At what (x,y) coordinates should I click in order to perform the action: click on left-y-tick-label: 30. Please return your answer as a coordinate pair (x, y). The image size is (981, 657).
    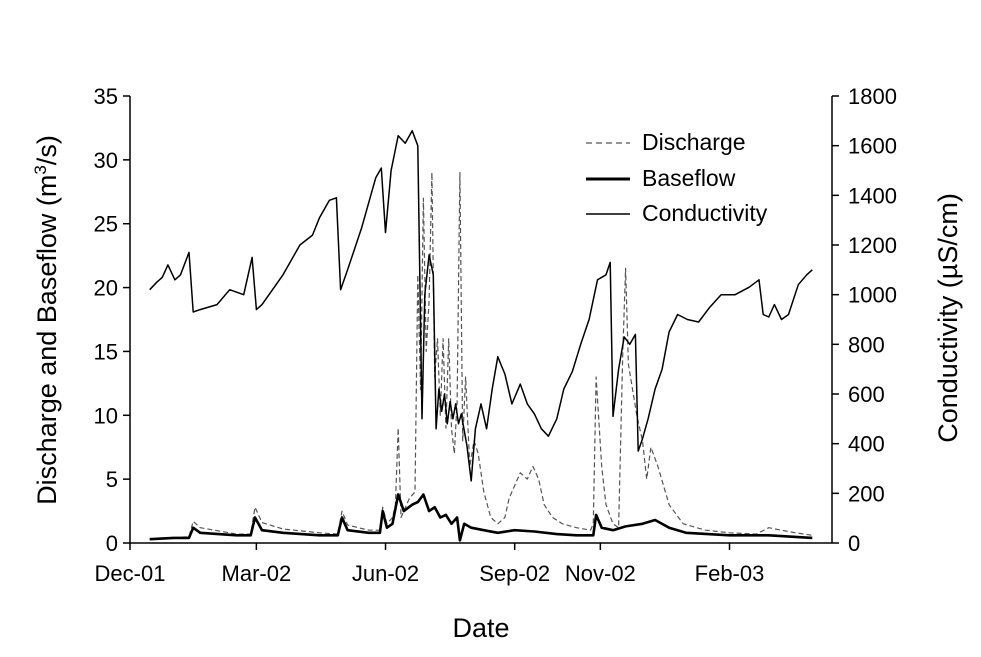
    Looking at the image, I should click on (106, 160).